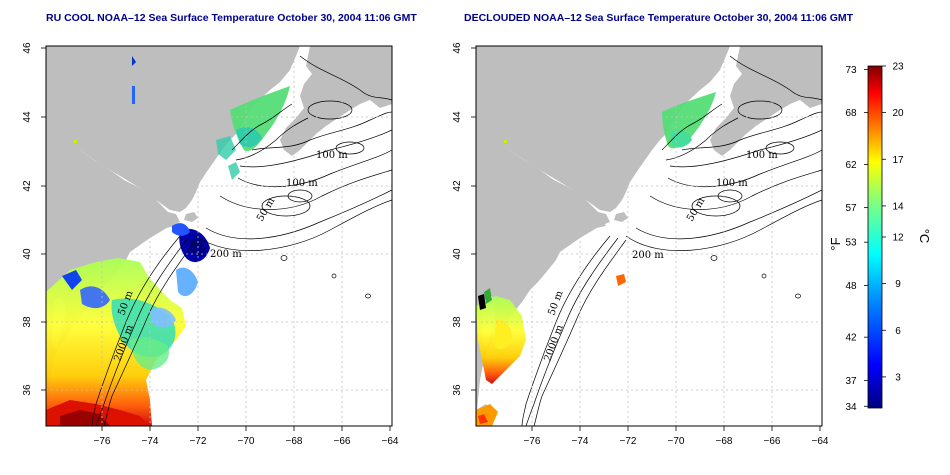 The width and height of the screenshot is (950, 475). I want to click on fahrenheit-tick-label: 73, so click(851, 70).